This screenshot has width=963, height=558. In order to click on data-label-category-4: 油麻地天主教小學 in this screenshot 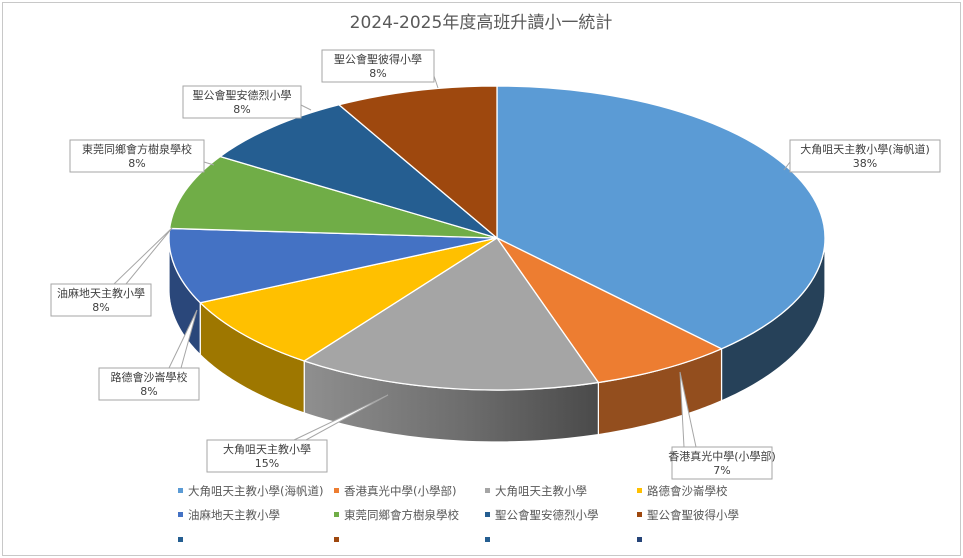, I will do `click(101, 293)`.